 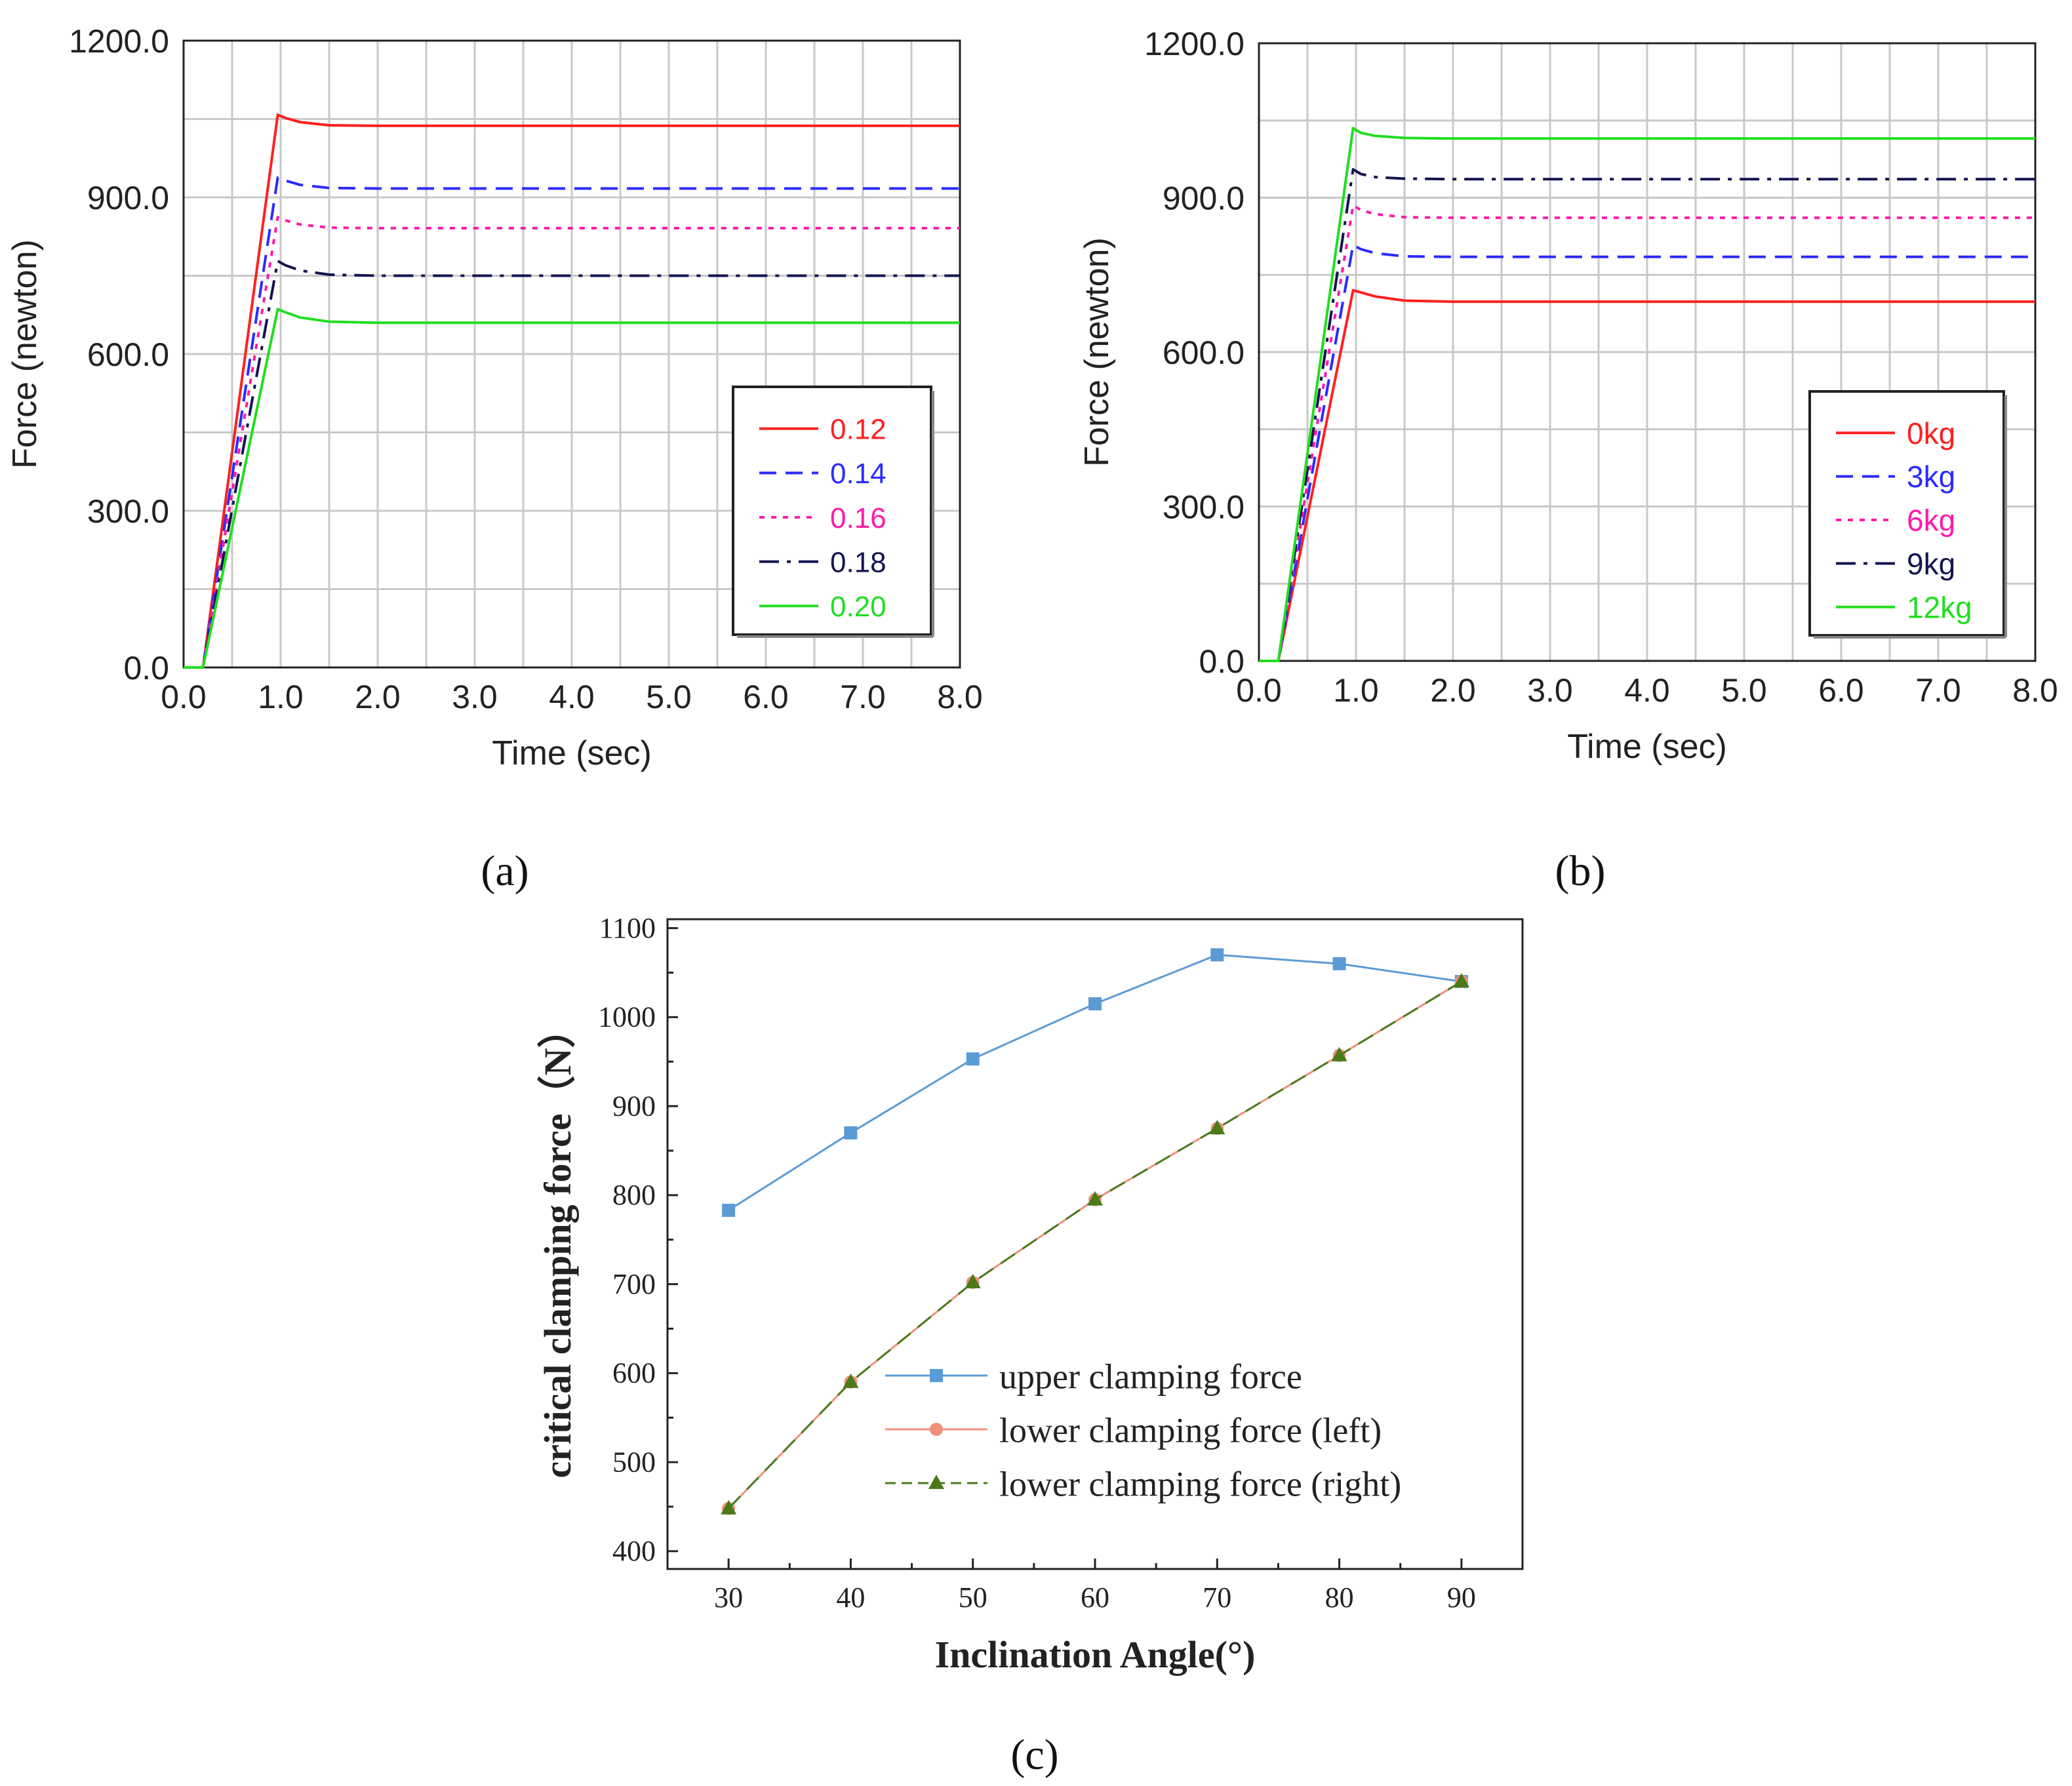 What do you see at coordinates (728, 1597) in the screenshot?
I see `x-tick-label: 30` at bounding box center [728, 1597].